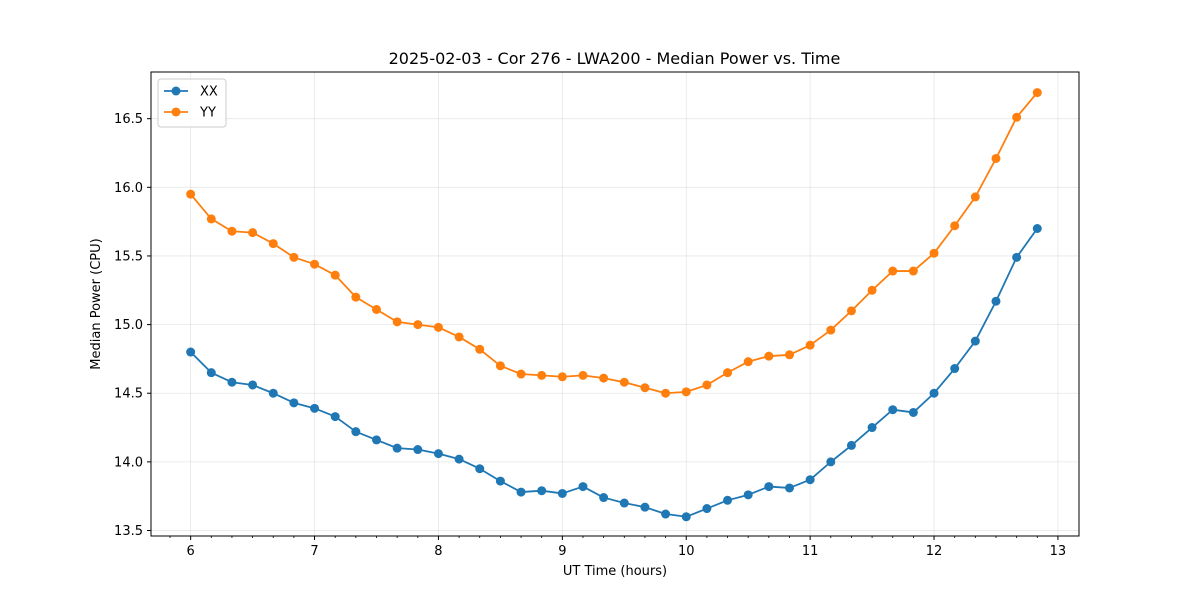 The width and height of the screenshot is (1200, 600). What do you see at coordinates (176, 112) in the screenshot?
I see `legend-marker-yy` at bounding box center [176, 112].